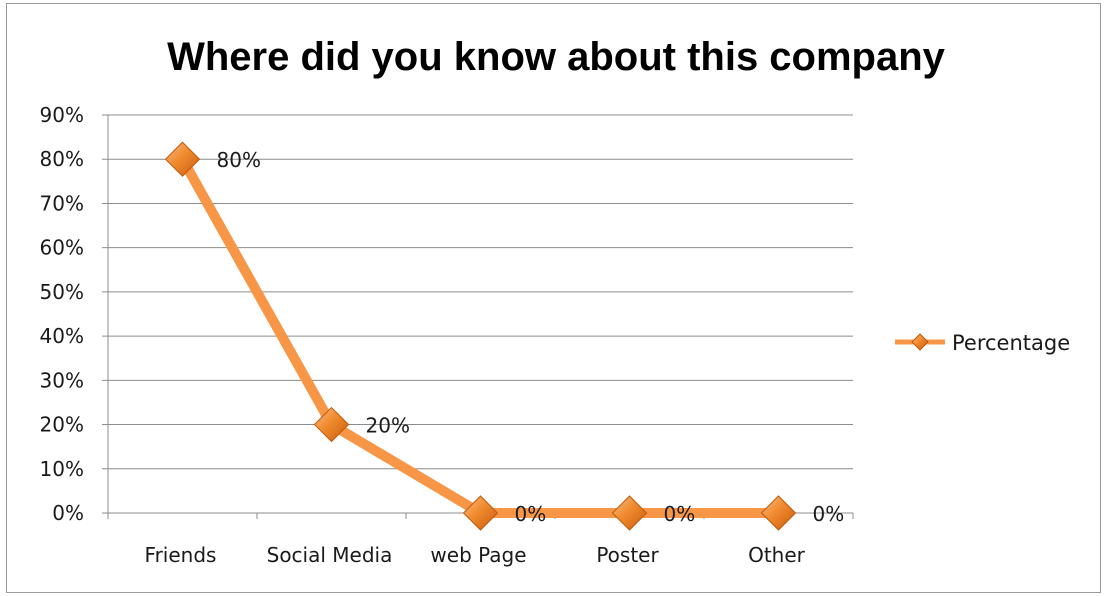  I want to click on y-tick-label: 70%, so click(62, 203).